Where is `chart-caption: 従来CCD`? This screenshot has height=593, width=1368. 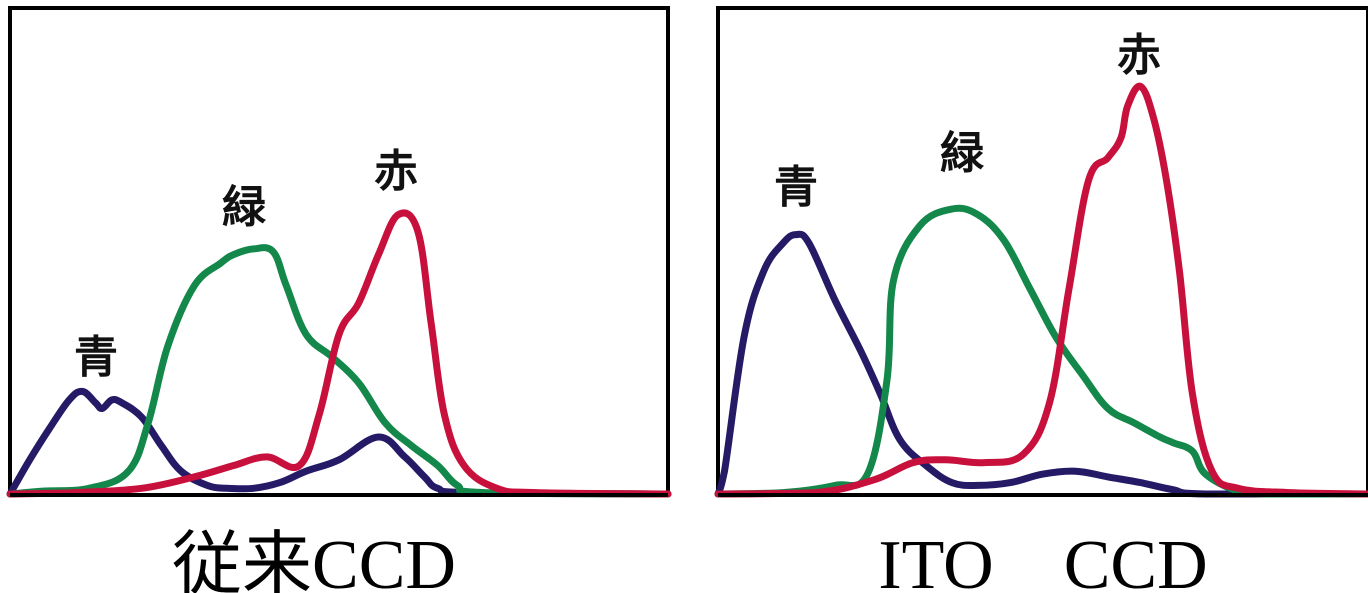
chart-caption: 従来CCD is located at coordinates (314, 560).